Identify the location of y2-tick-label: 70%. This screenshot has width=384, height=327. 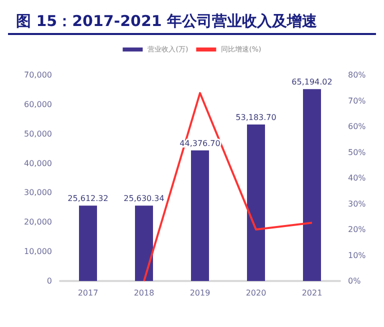
(357, 101).